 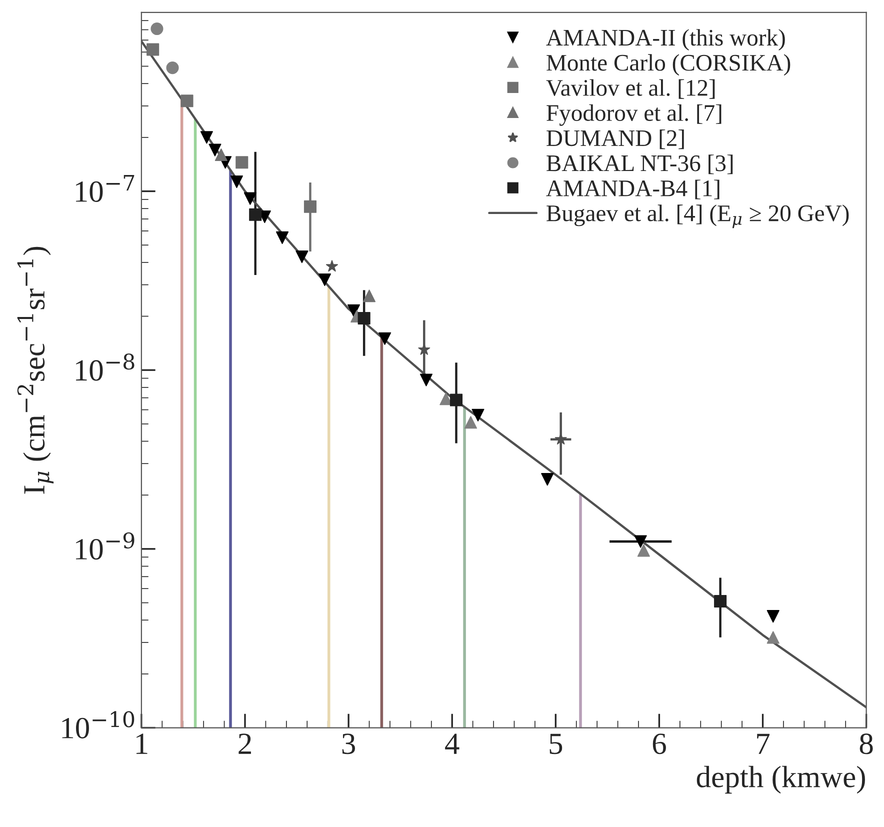 I want to click on legend-label: Fyodorov et al. [7], so click(x=634, y=115).